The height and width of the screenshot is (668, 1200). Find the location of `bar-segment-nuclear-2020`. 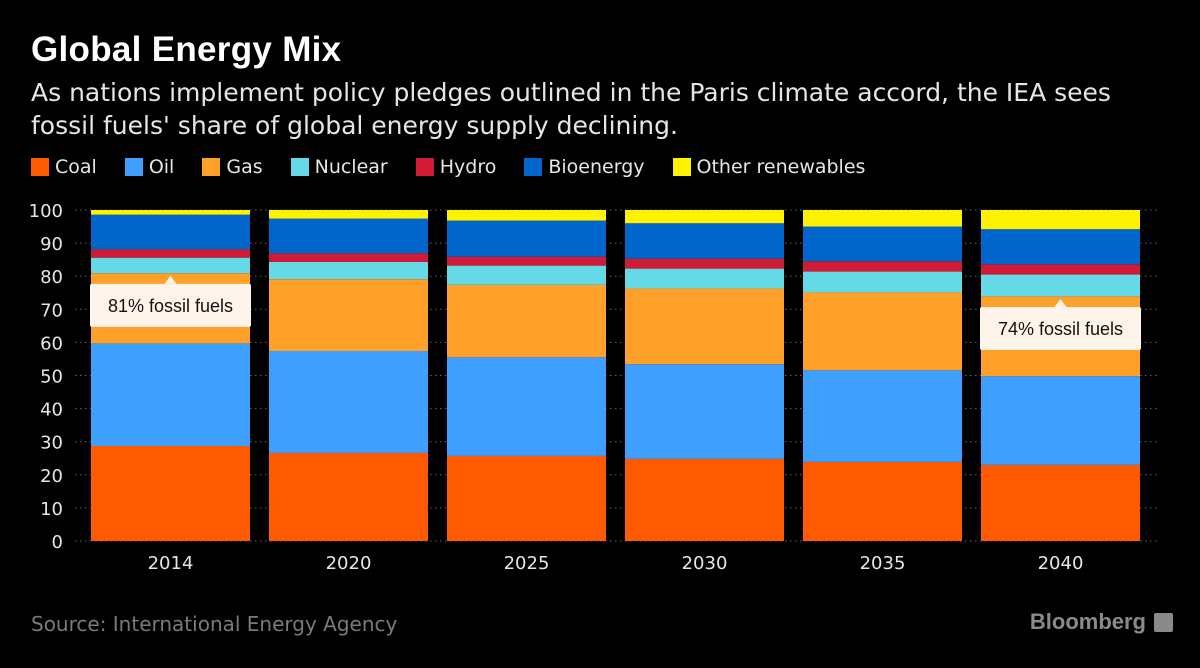

bar-segment-nuclear-2020 is located at coordinates (348, 270).